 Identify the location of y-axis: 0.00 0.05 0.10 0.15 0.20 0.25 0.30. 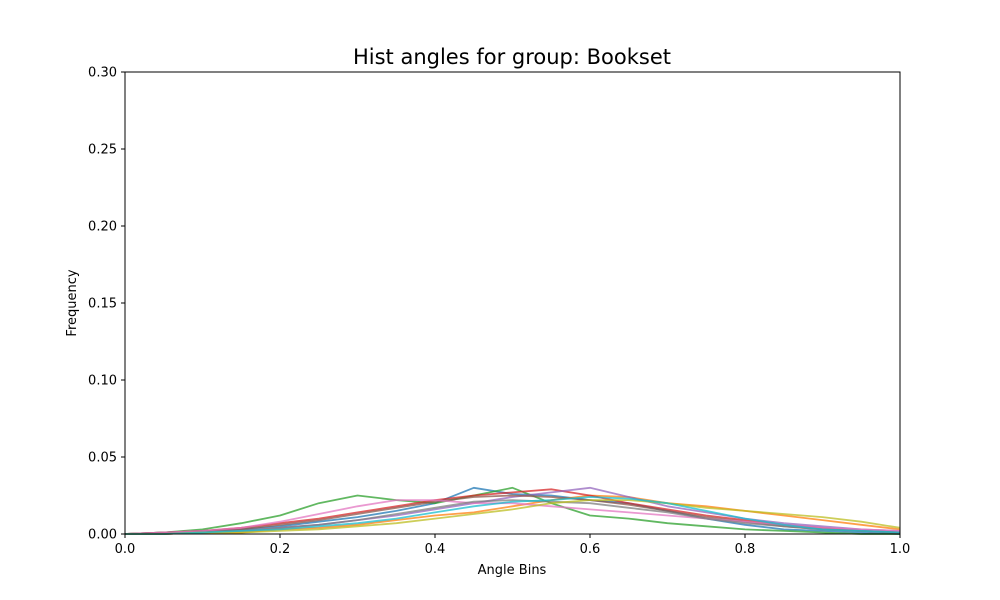
(106, 304).